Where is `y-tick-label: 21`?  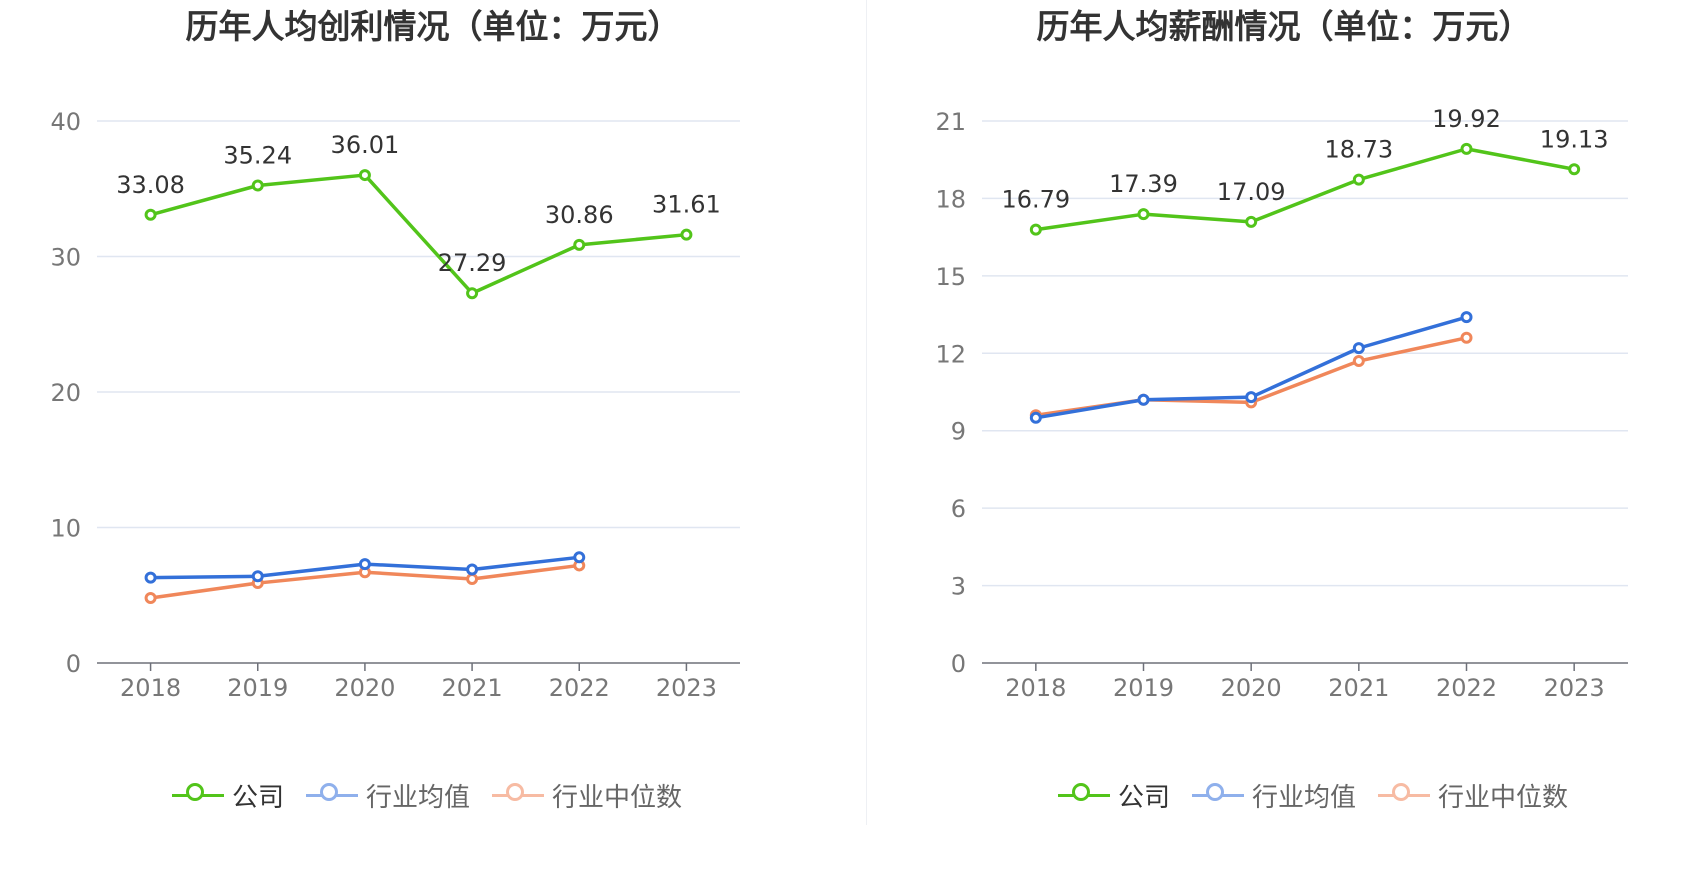 y-tick-label: 21 is located at coordinates (950, 122).